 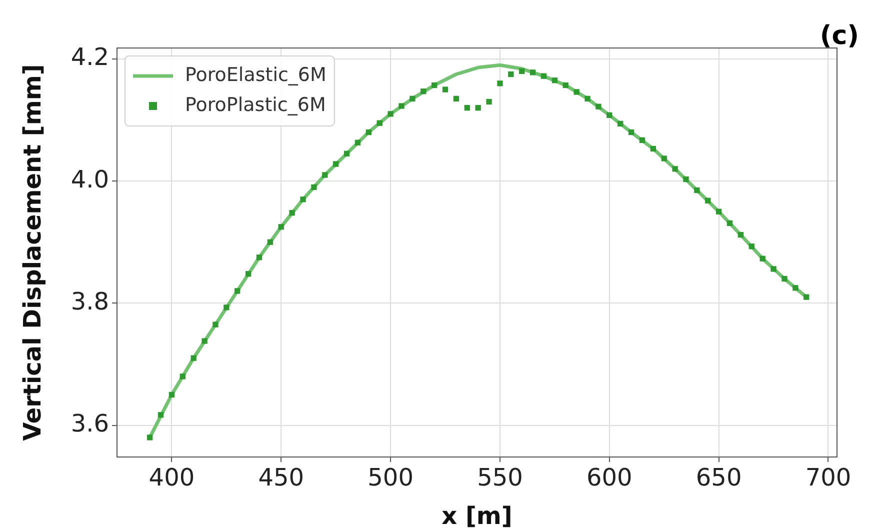 What do you see at coordinates (500, 478) in the screenshot?
I see `x-tick-label: 550` at bounding box center [500, 478].